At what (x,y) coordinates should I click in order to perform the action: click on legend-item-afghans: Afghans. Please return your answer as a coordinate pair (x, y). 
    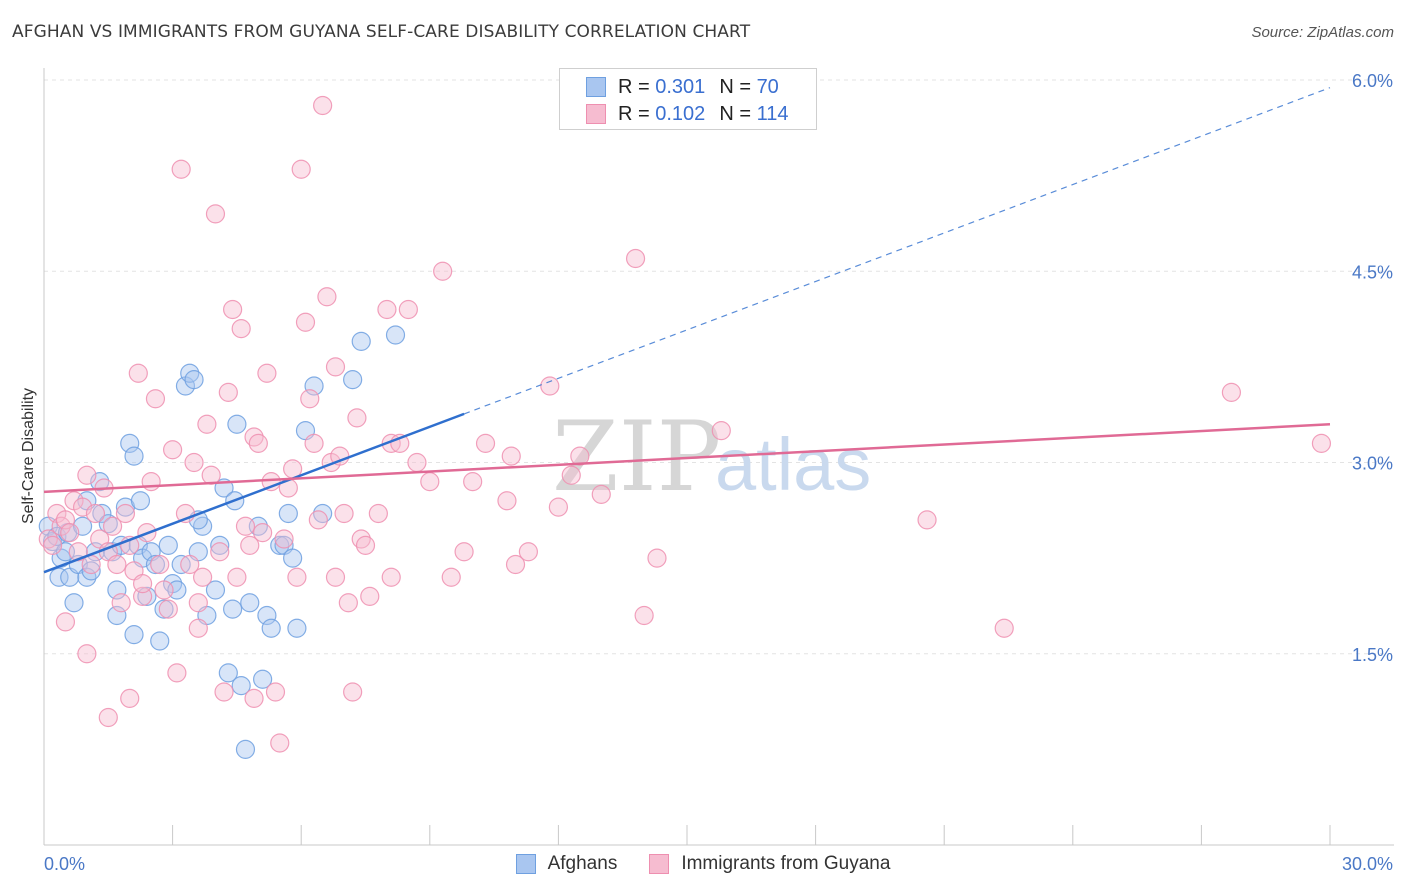
    Looking at the image, I should click on (566, 864).